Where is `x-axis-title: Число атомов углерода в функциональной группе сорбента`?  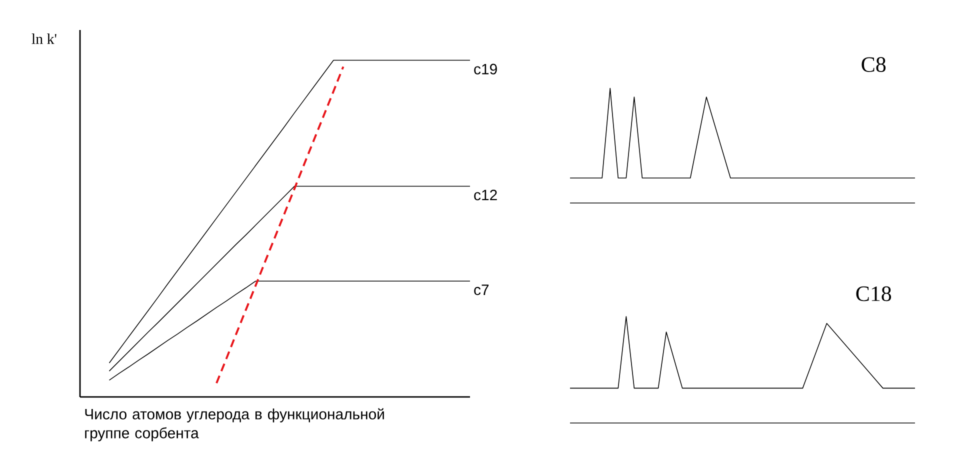
x-axis-title: Число атомов углерода в функциональной группе сорбента is located at coordinates (234, 425).